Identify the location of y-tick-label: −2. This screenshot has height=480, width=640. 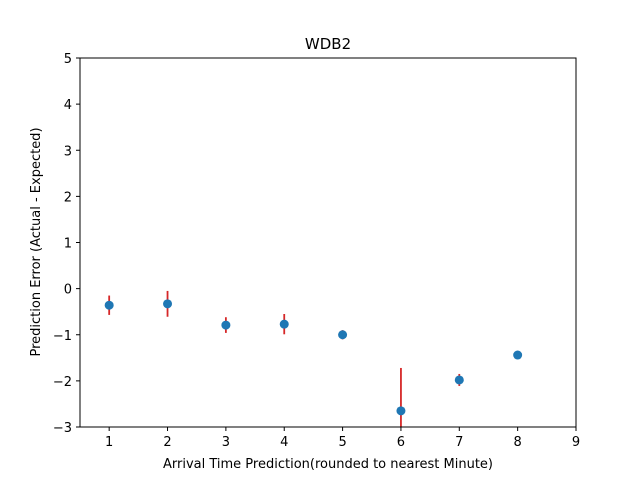
(62, 382).